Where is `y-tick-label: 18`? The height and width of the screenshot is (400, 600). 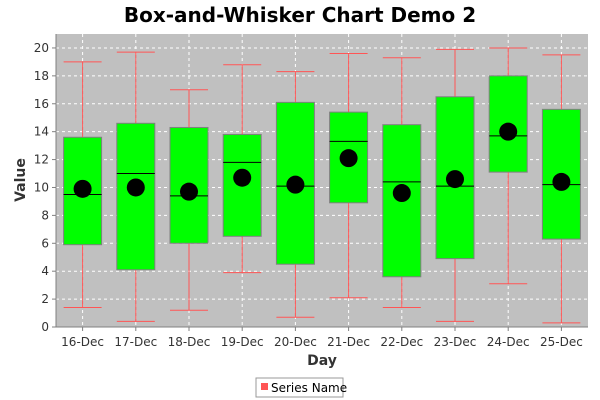 y-tick-label: 18 is located at coordinates (41, 76).